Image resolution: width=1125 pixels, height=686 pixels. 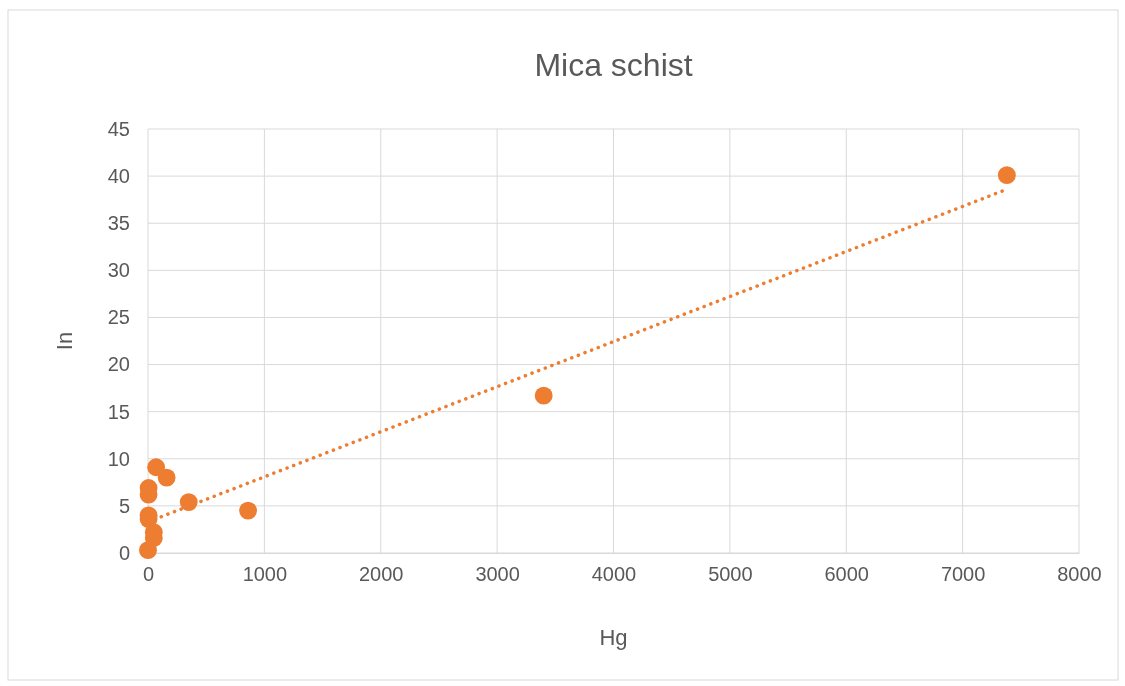 What do you see at coordinates (613, 65) in the screenshot?
I see `chart-title: Mica schist` at bounding box center [613, 65].